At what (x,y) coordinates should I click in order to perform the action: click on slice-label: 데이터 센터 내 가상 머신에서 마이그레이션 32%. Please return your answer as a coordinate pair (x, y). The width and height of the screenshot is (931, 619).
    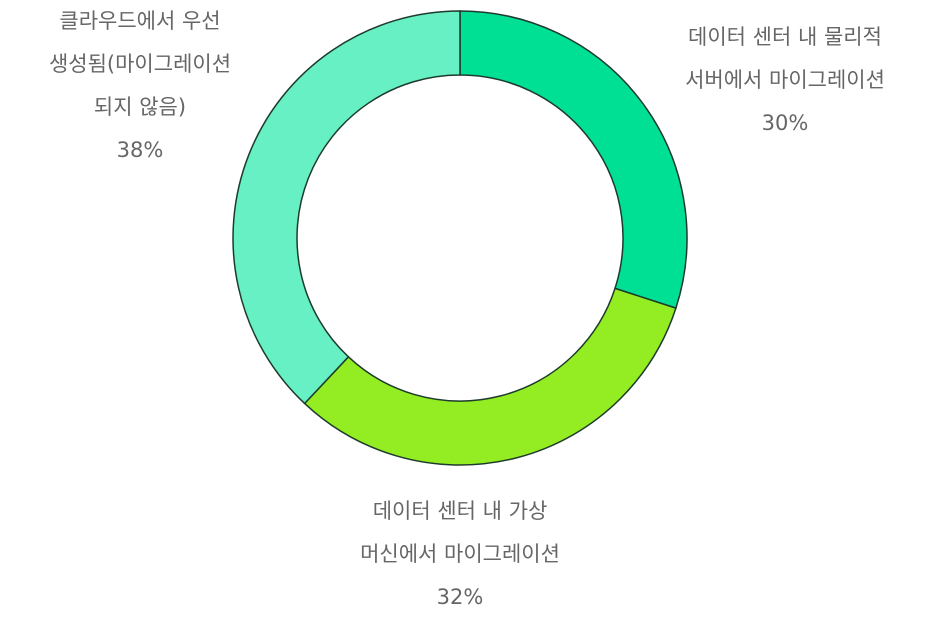
    Looking at the image, I should click on (460, 554).